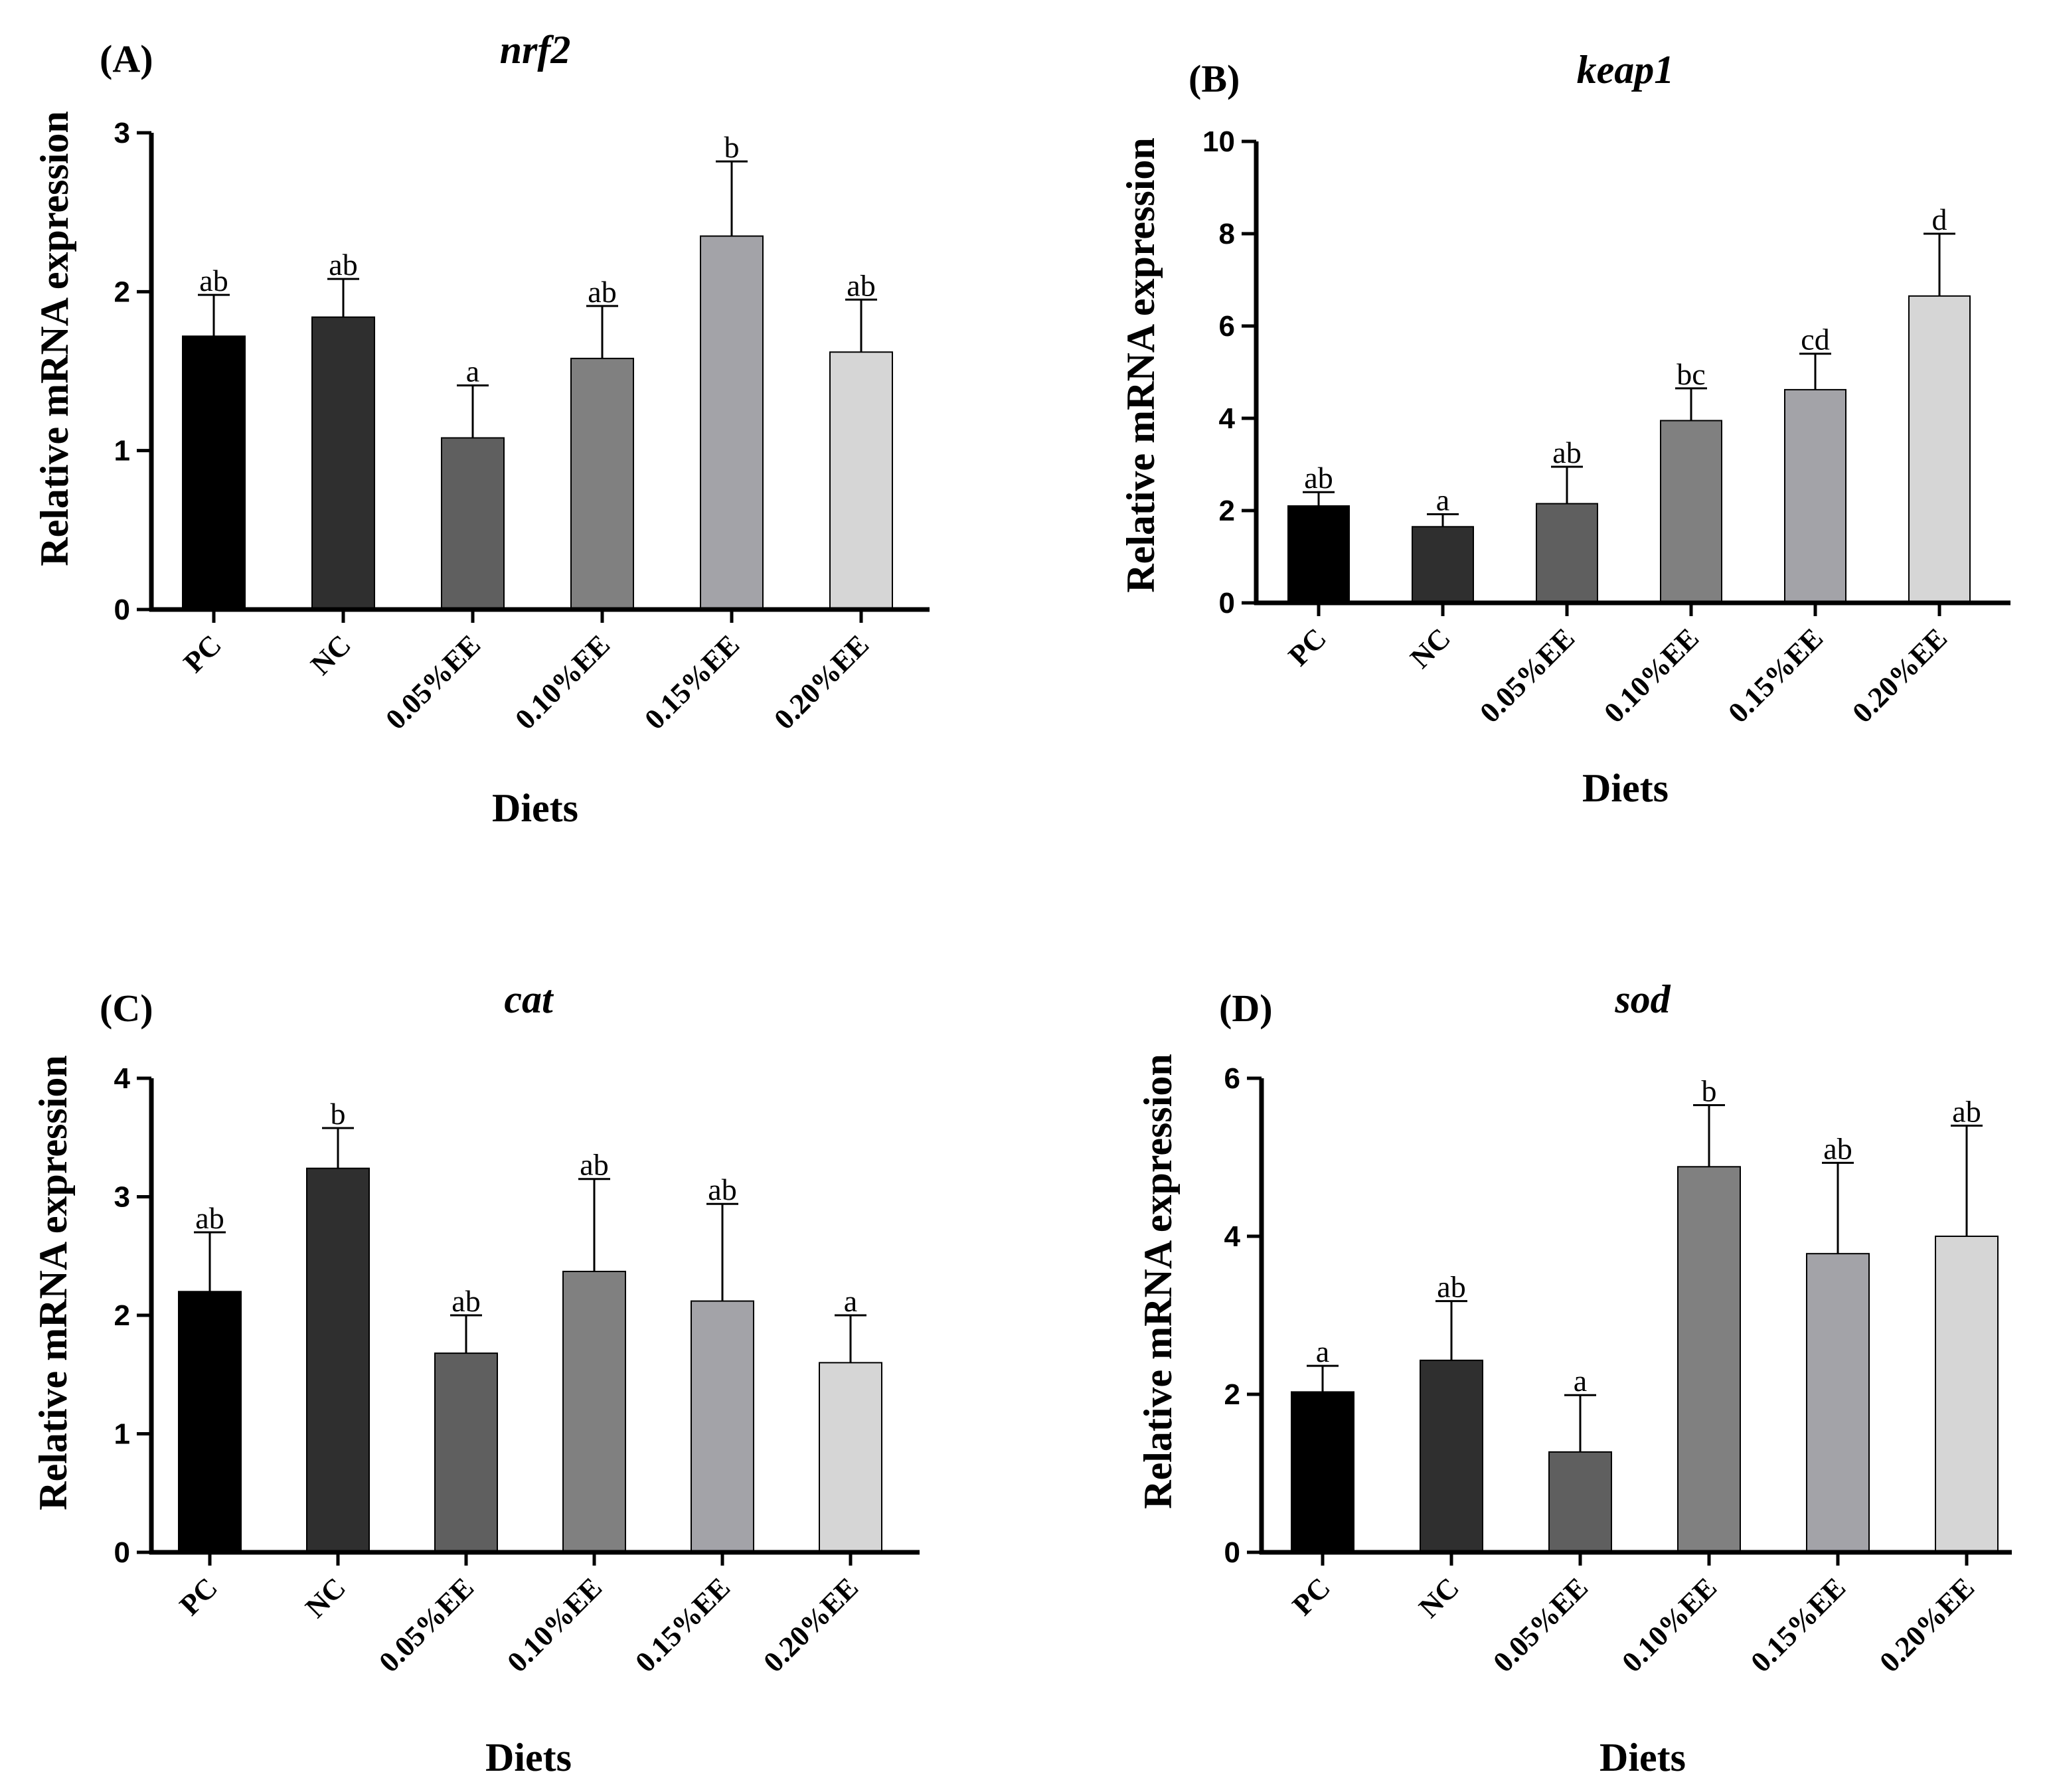 The width and height of the screenshot is (2047, 1792). What do you see at coordinates (1227, 234) in the screenshot?
I see `y-tick-label-4: 8` at bounding box center [1227, 234].